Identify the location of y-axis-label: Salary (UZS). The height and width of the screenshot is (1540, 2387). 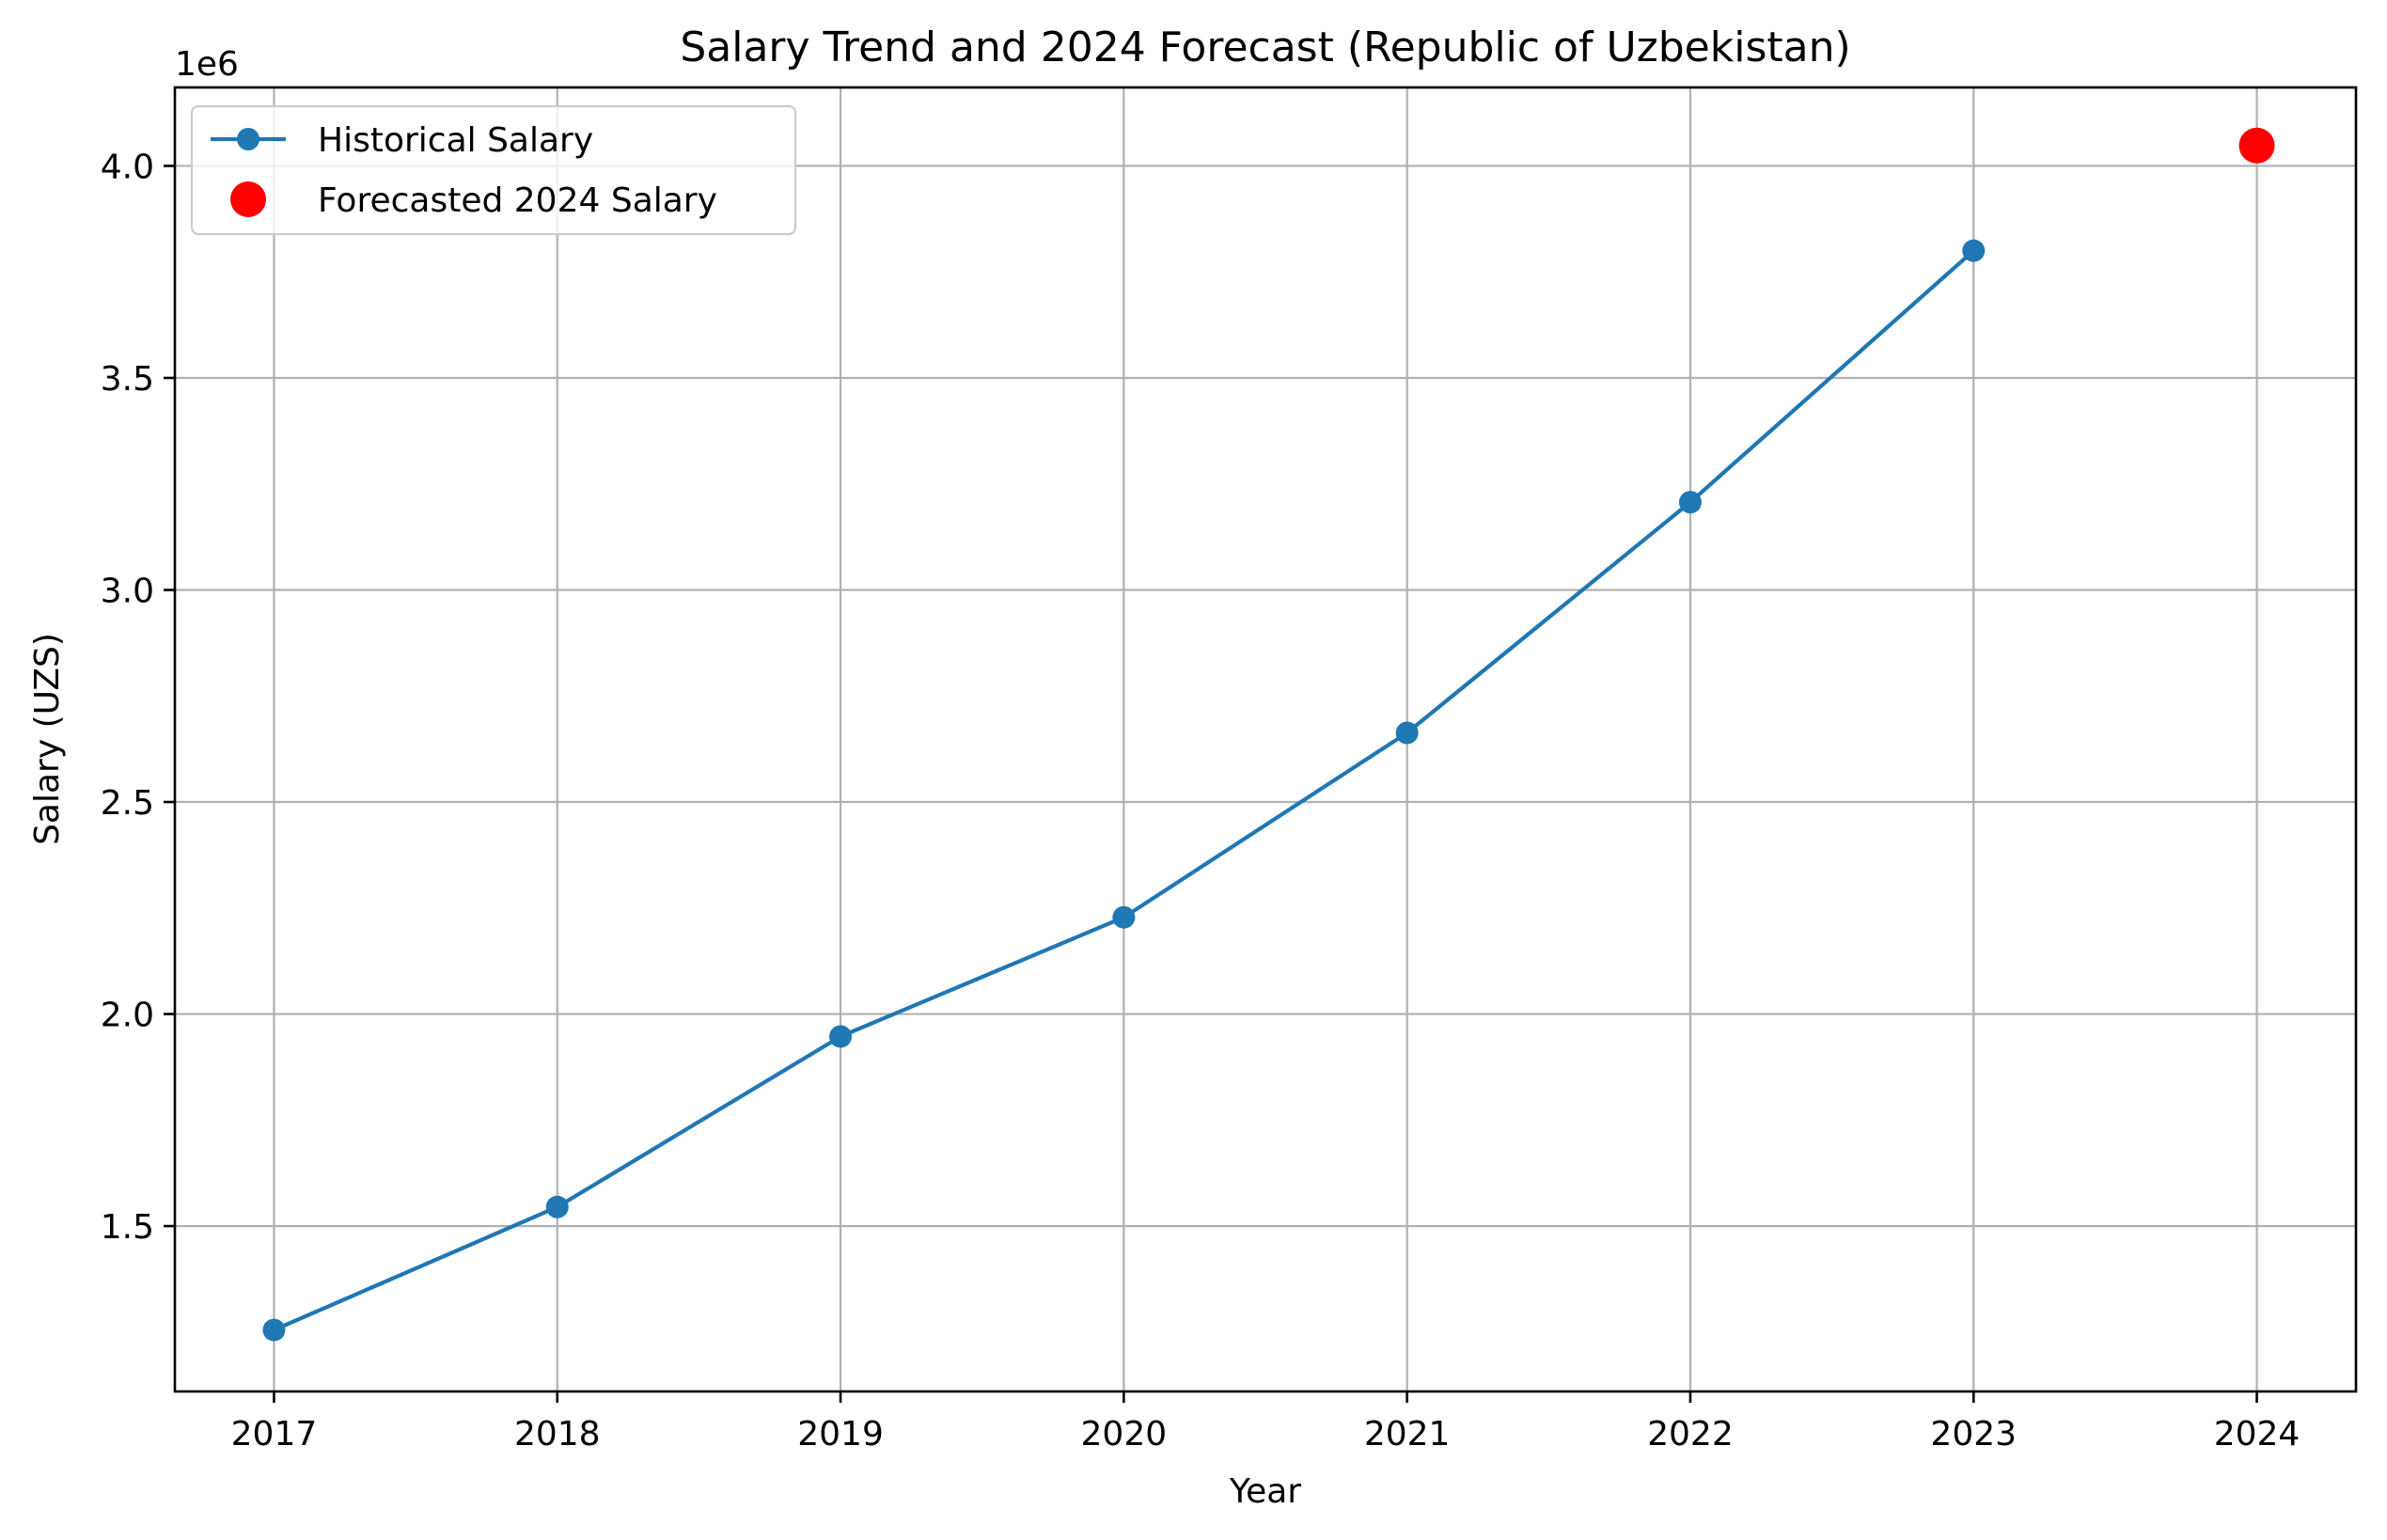
(47, 739).